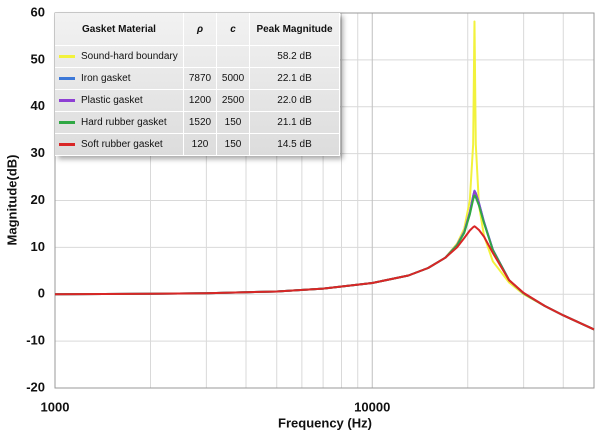  What do you see at coordinates (119, 29) in the screenshot?
I see `table-header: Gasket Material` at bounding box center [119, 29].